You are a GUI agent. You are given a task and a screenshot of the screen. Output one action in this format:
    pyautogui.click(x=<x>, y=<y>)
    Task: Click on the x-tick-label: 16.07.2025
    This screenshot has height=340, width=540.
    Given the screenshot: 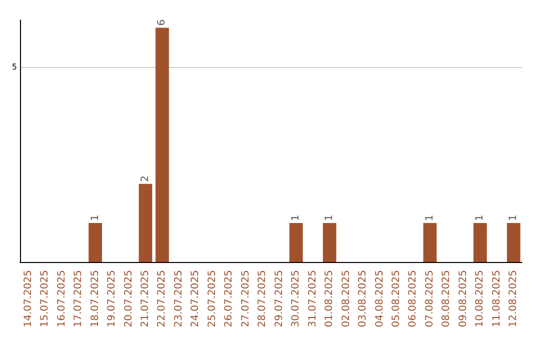 What is the action you would take?
    pyautogui.click(x=62, y=299)
    